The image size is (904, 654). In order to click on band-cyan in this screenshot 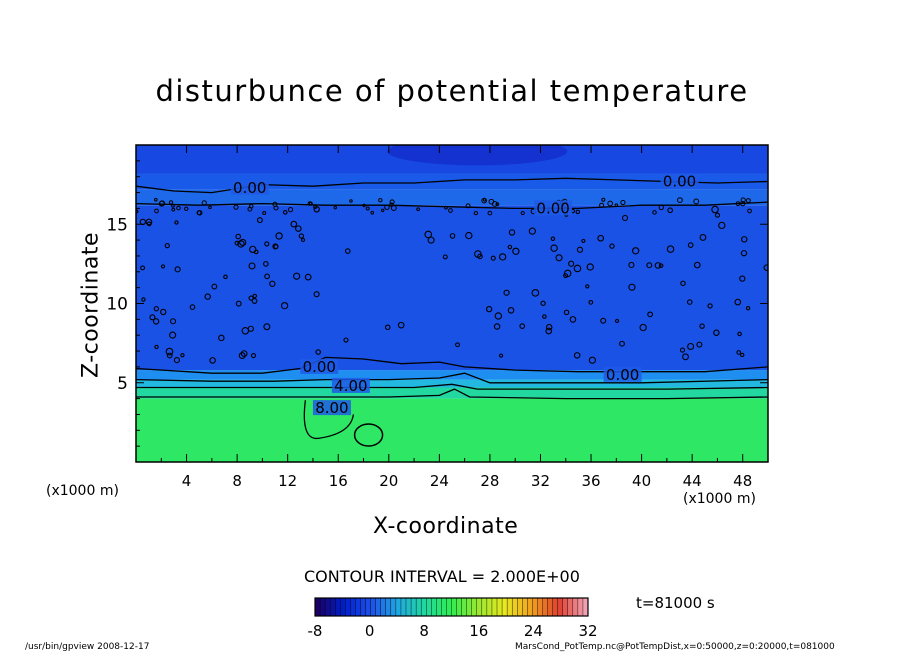, I will do `click(452, 383)`.